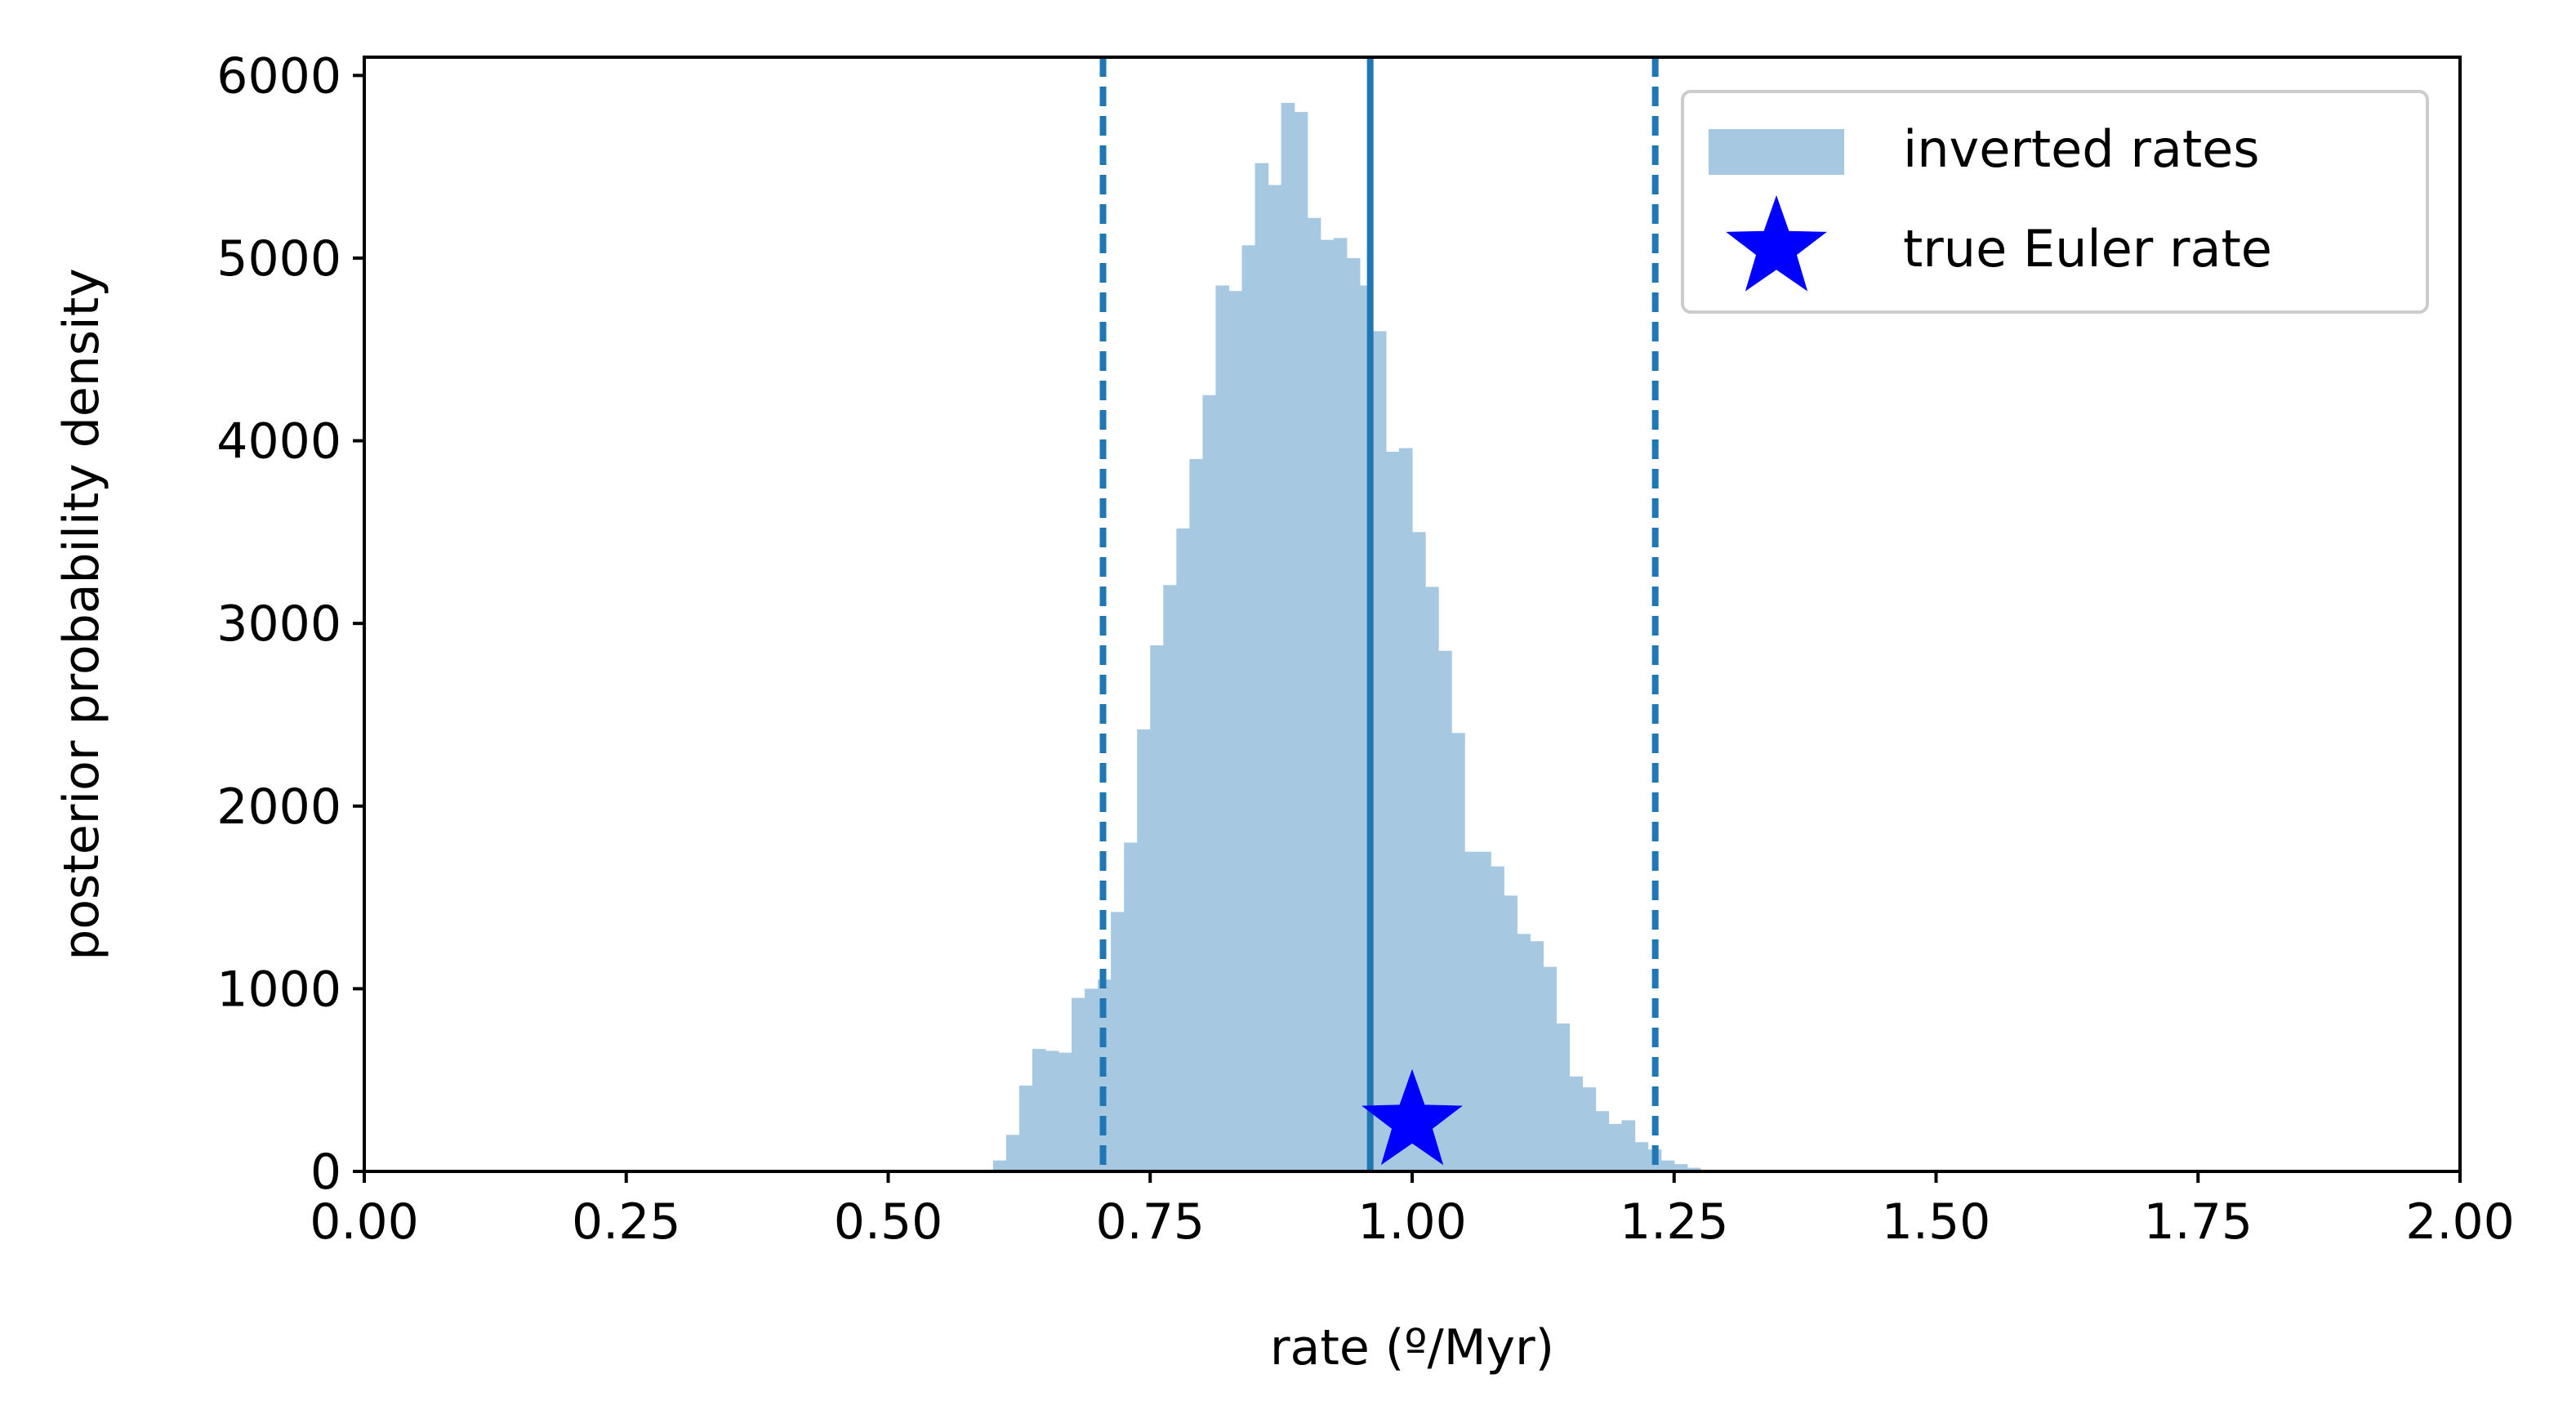  What do you see at coordinates (1674, 1222) in the screenshot?
I see `x-tick-label: 1.25` at bounding box center [1674, 1222].